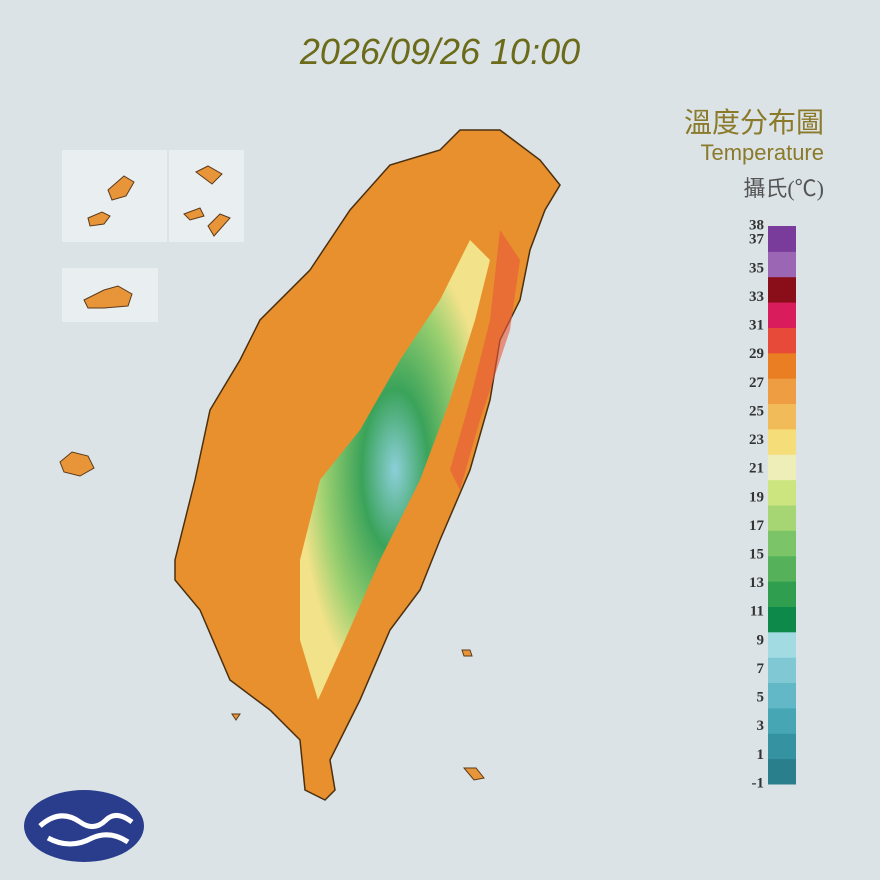 The width and height of the screenshot is (880, 880). What do you see at coordinates (754, 123) in the screenshot?
I see `legend-title: 溫度分布圖` at bounding box center [754, 123].